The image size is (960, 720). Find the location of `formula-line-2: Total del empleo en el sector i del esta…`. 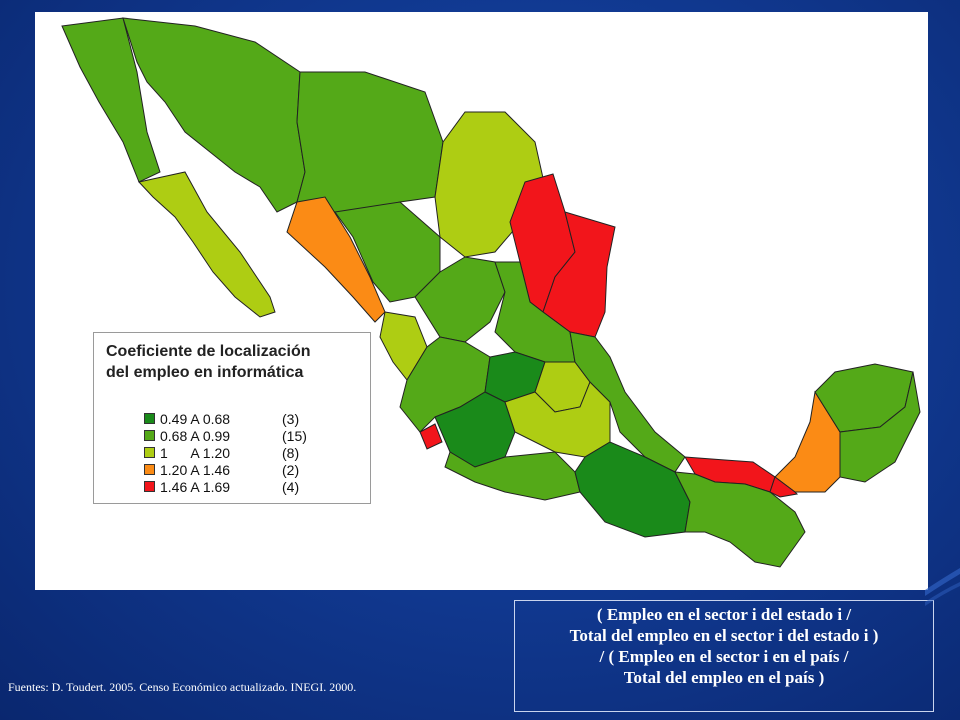

formula-line-2: Total del empleo en el sector i del esta… is located at coordinates (724, 635).